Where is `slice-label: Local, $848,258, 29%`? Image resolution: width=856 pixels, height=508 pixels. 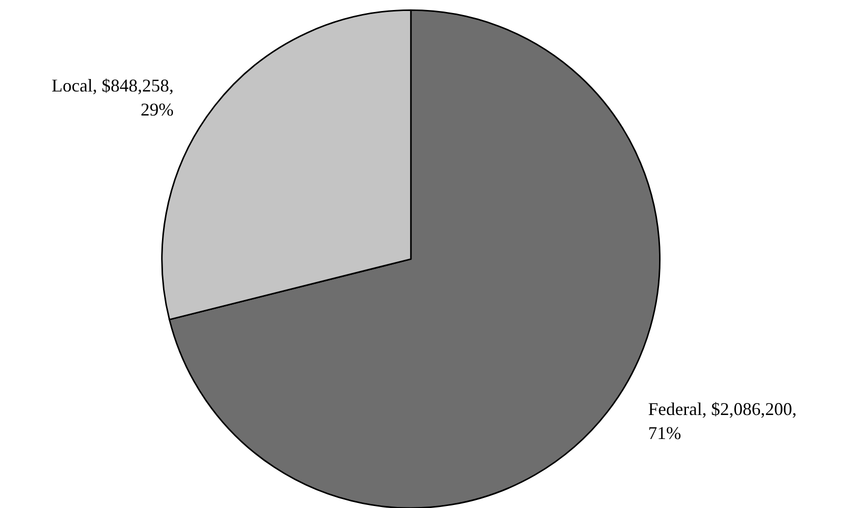
slice-label: Local, $848,258, 29% is located at coordinates (113, 97).